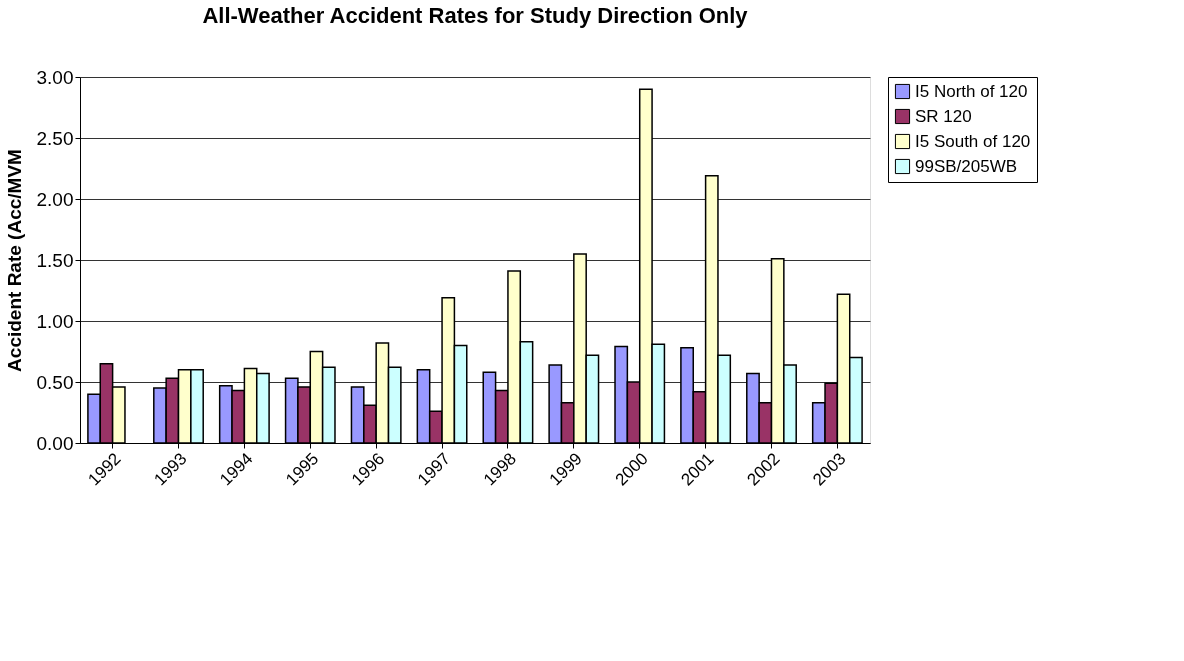 The height and width of the screenshot is (661, 1184). What do you see at coordinates (943, 116) in the screenshot?
I see `legend-label: SR 120` at bounding box center [943, 116].